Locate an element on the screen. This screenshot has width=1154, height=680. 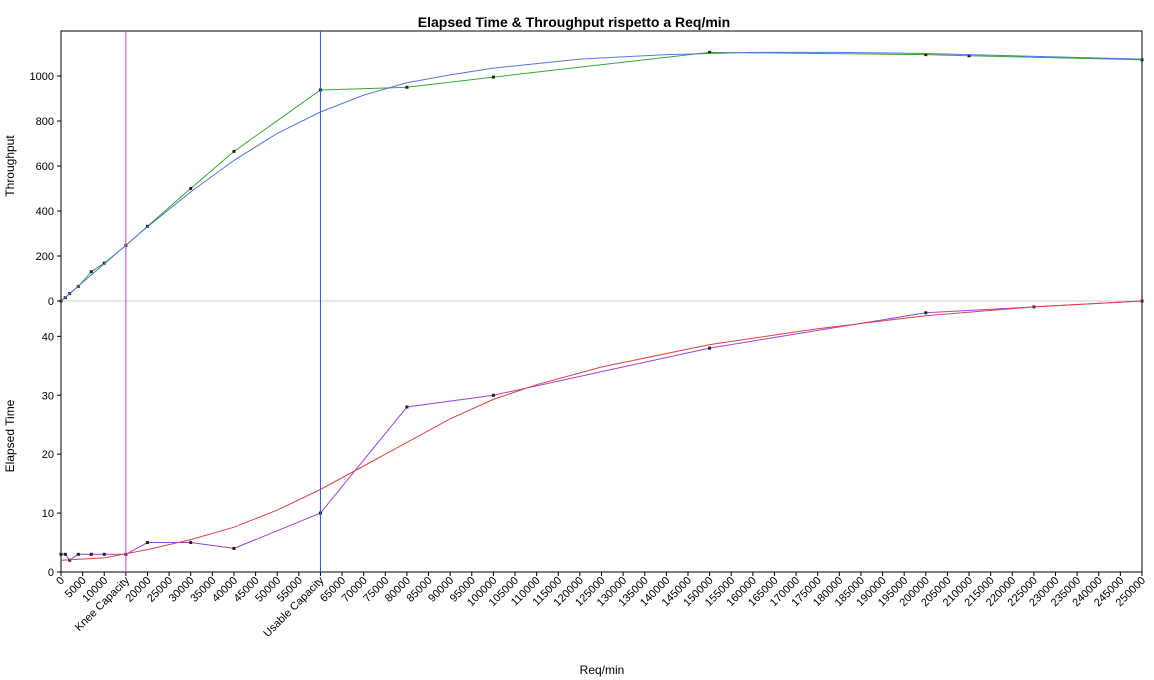
y-tick-label-throughput-400: 400 is located at coordinates (45, 212).